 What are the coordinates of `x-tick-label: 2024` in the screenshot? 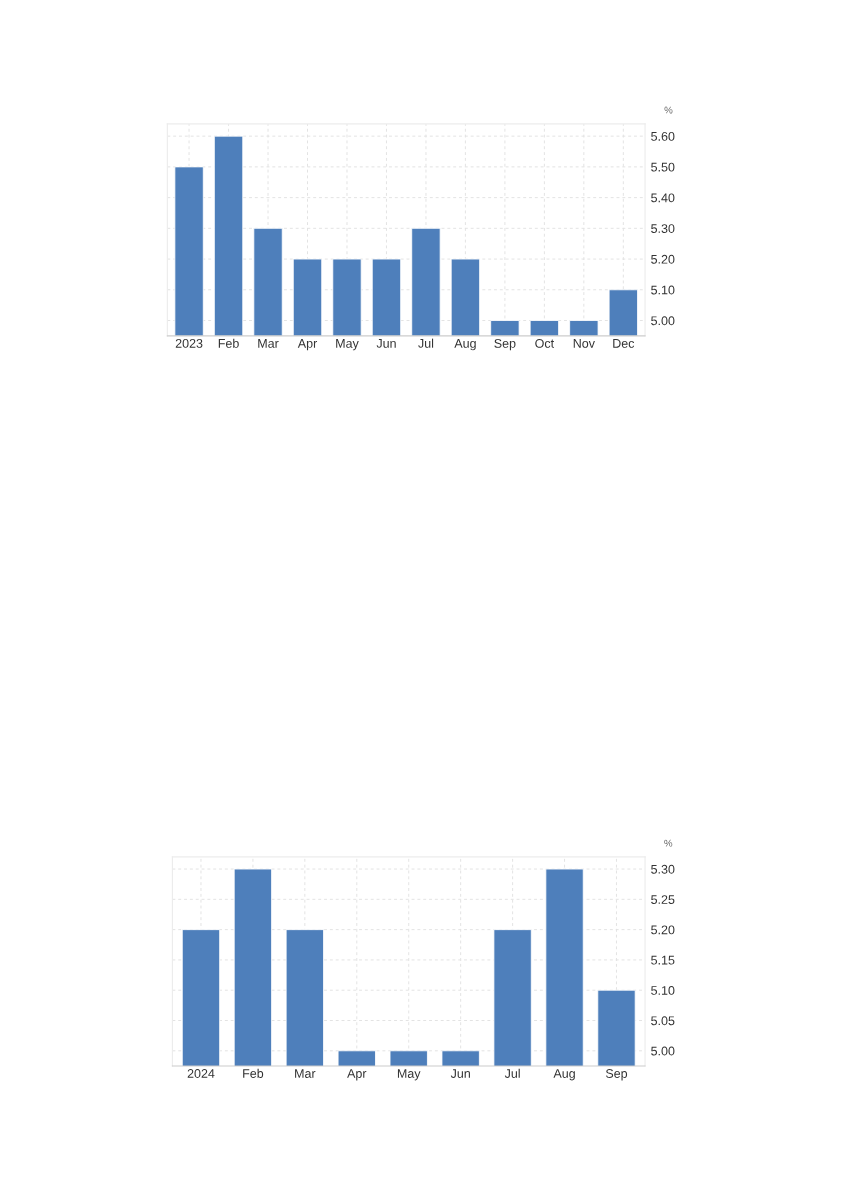 It's located at (201, 1073).